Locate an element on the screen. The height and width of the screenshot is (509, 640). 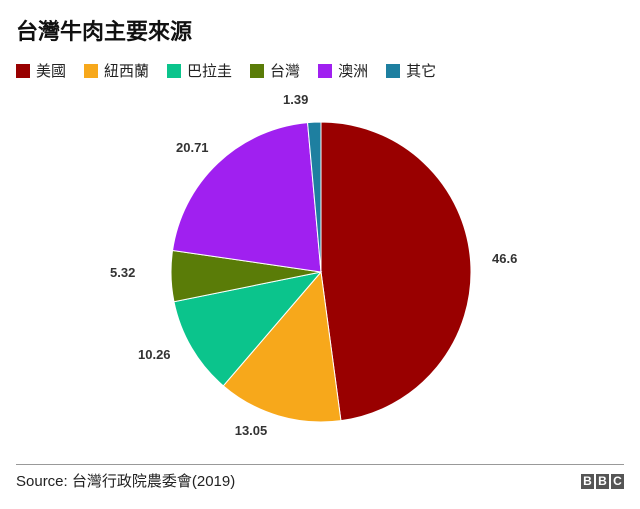
legend-label: 巴拉圭 is located at coordinates (210, 71).